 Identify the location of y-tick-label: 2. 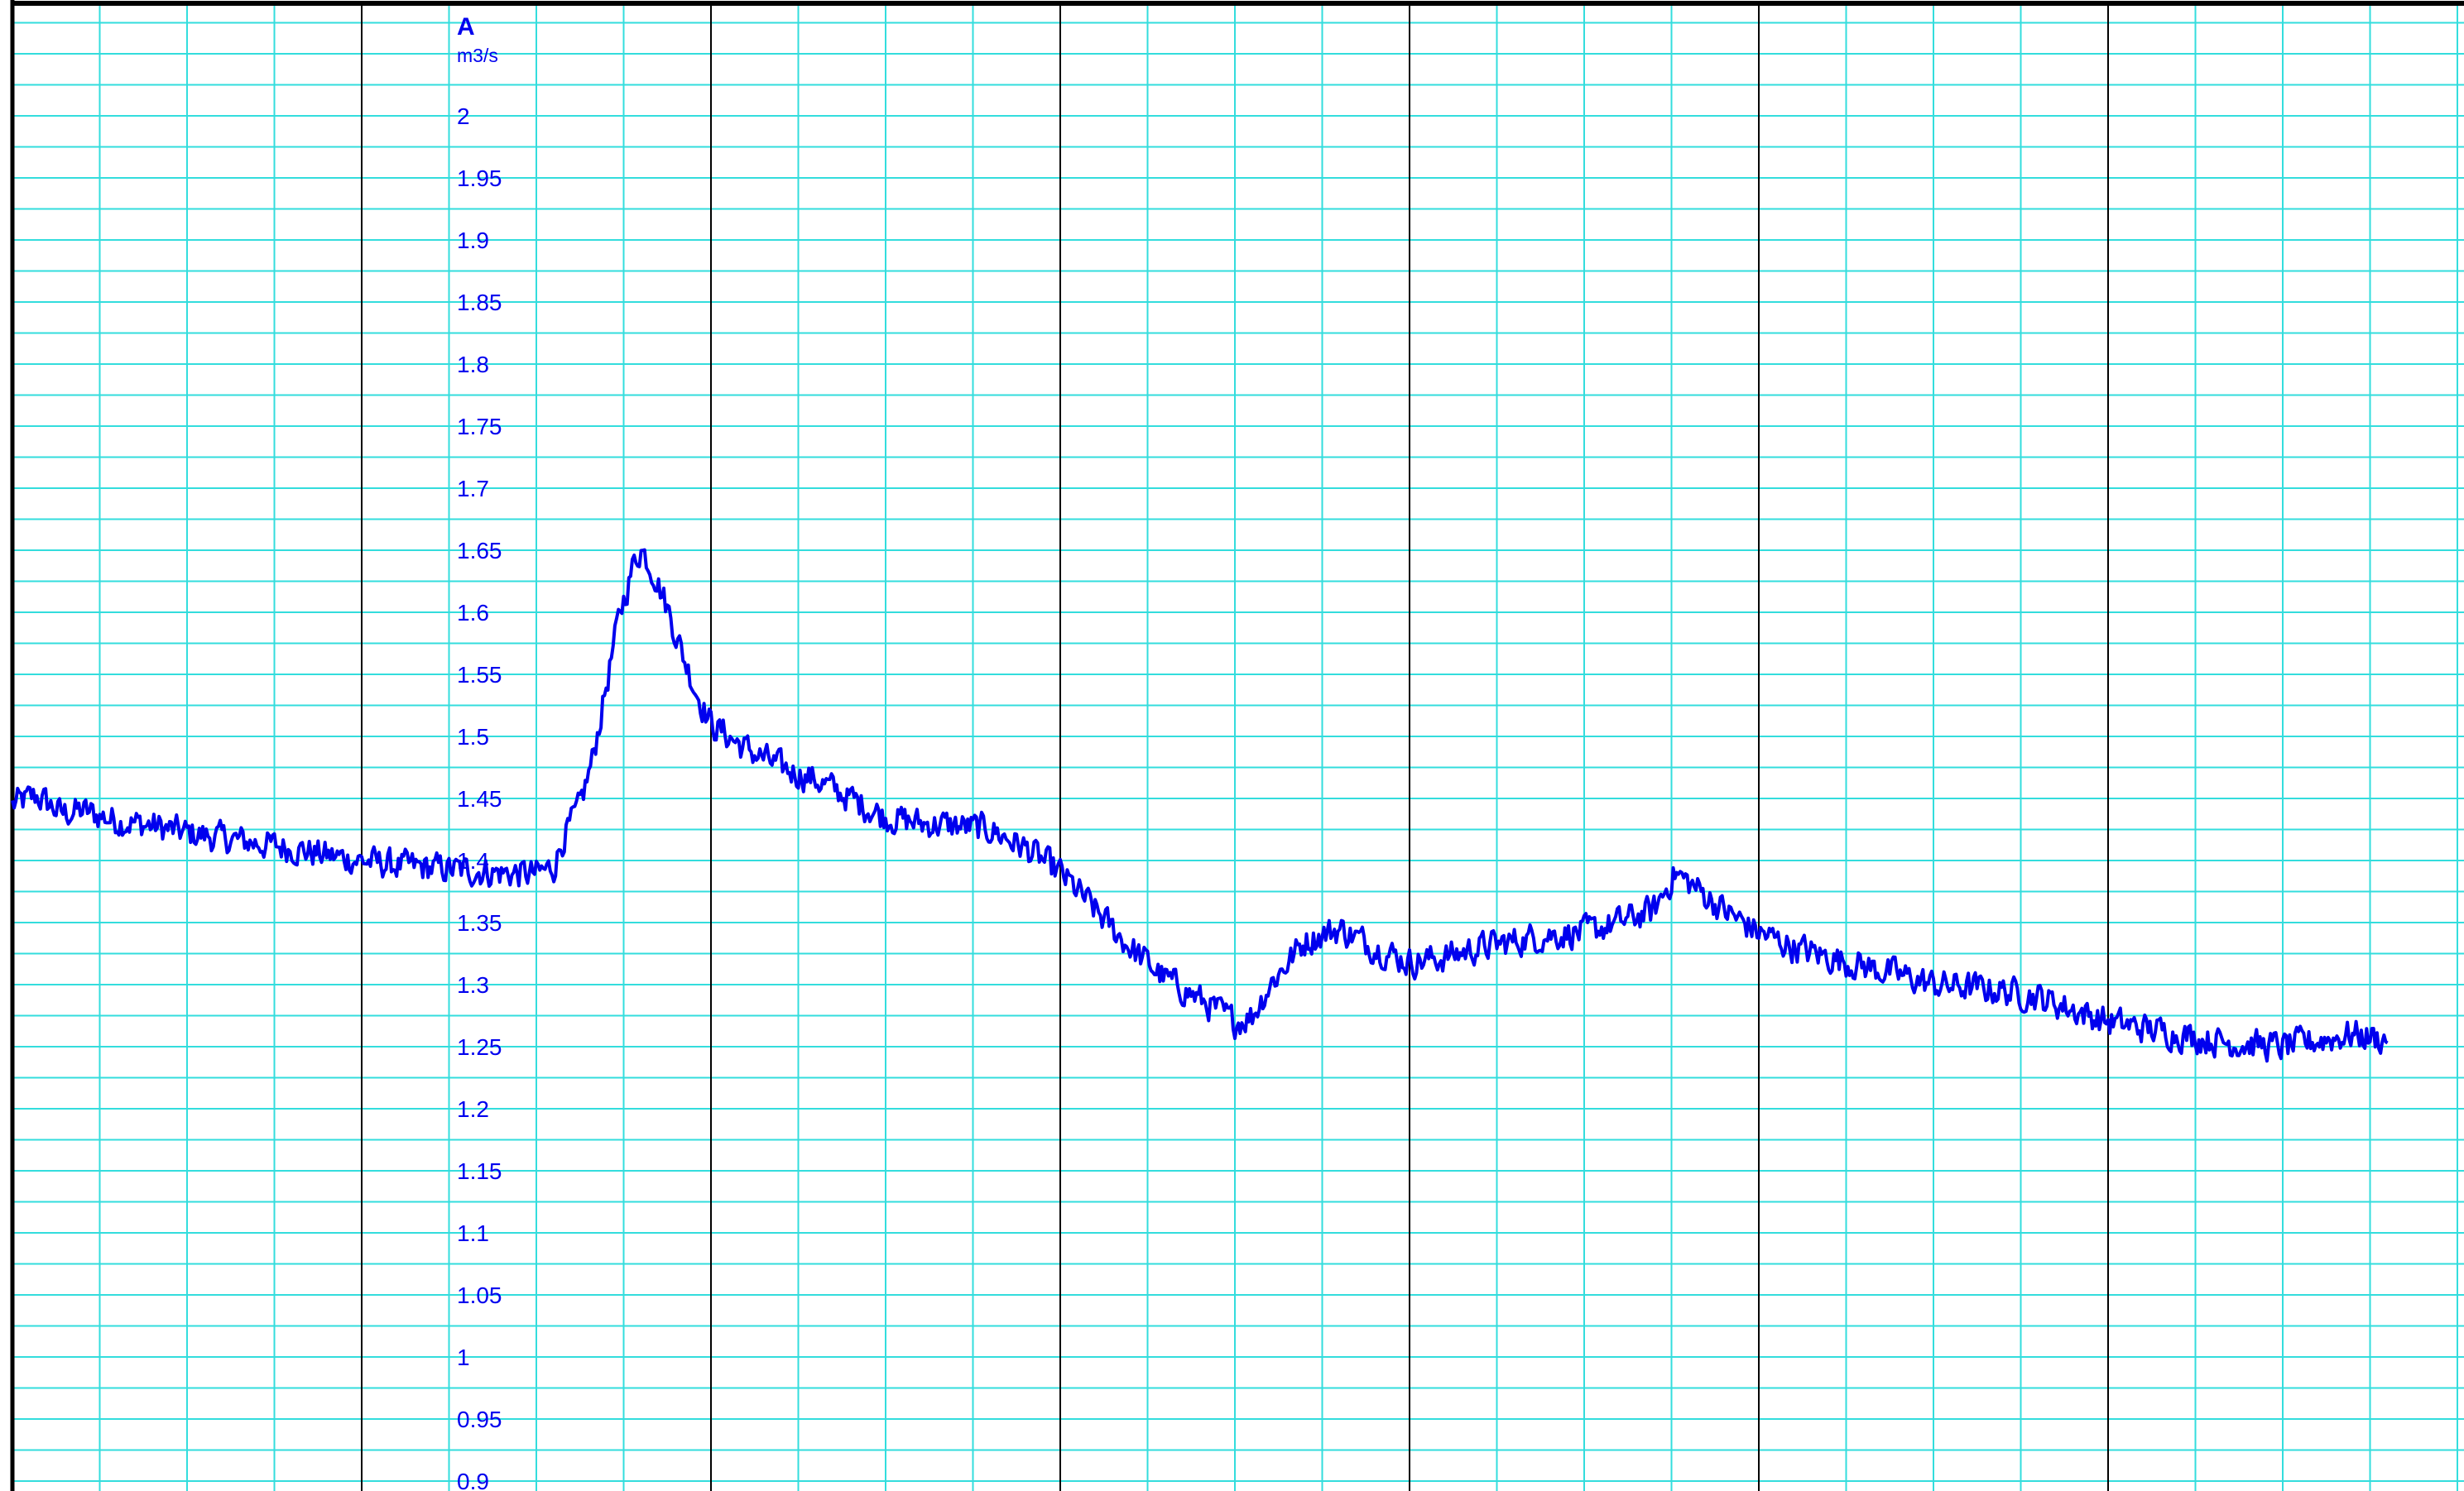
(463, 116).